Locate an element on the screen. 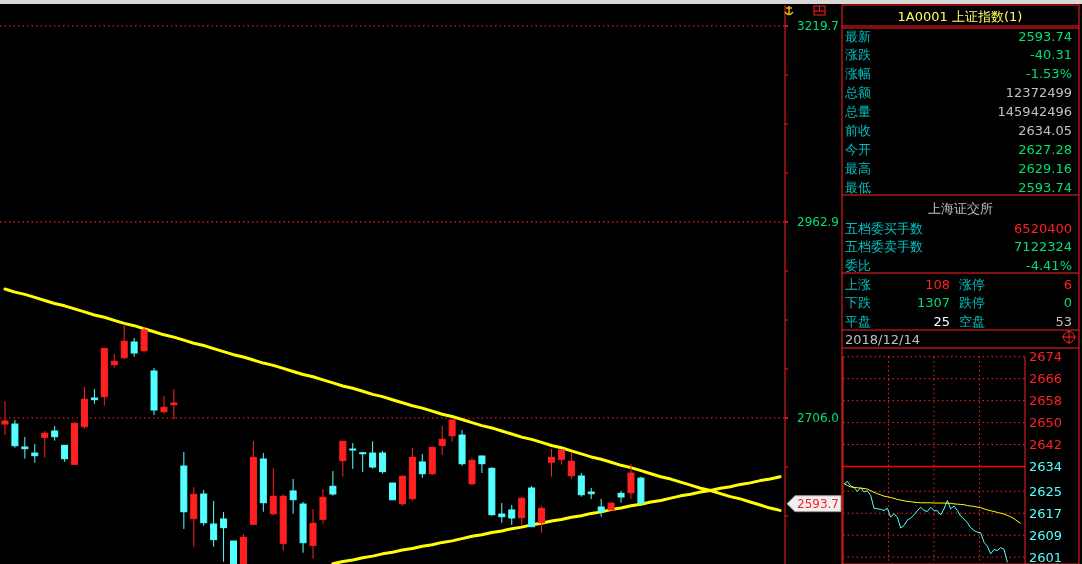 This screenshot has width=1082, height=564. text: 总额 is located at coordinates (857, 93).